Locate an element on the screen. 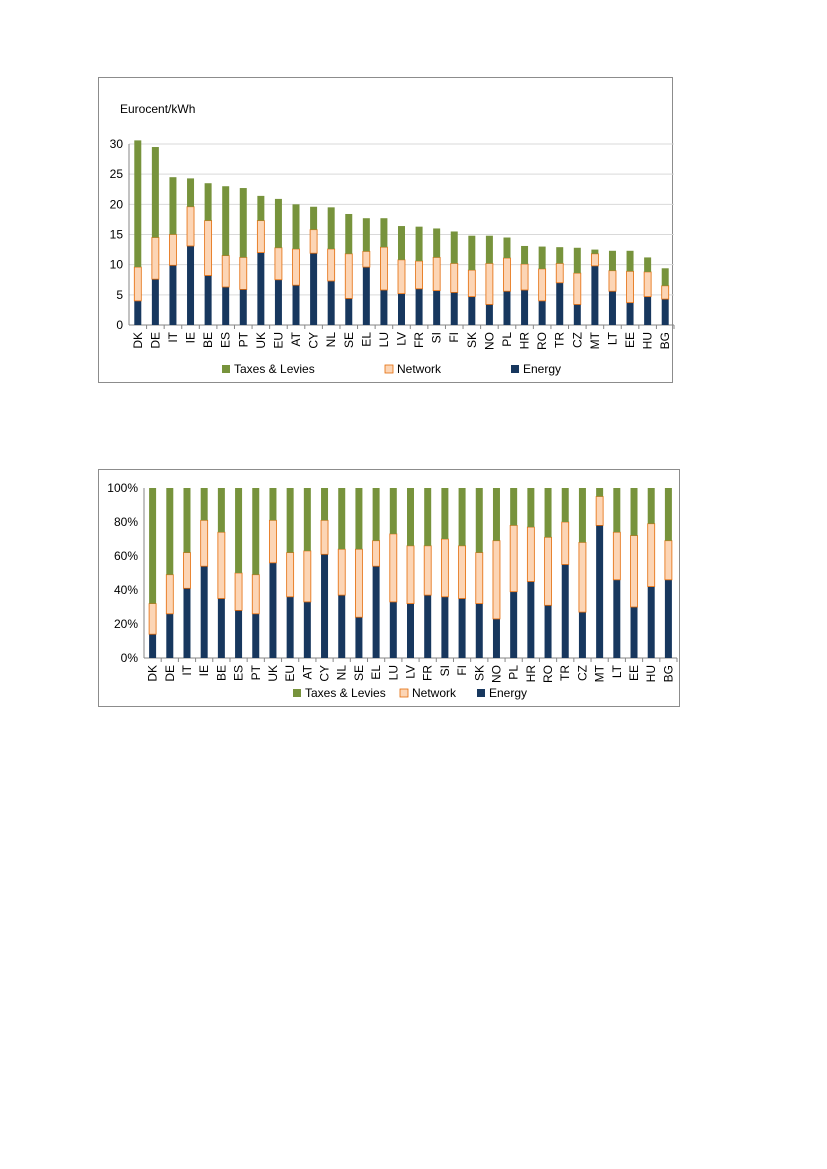 The height and width of the screenshot is (1169, 827). bar-energy-nl is located at coordinates (331, 302).